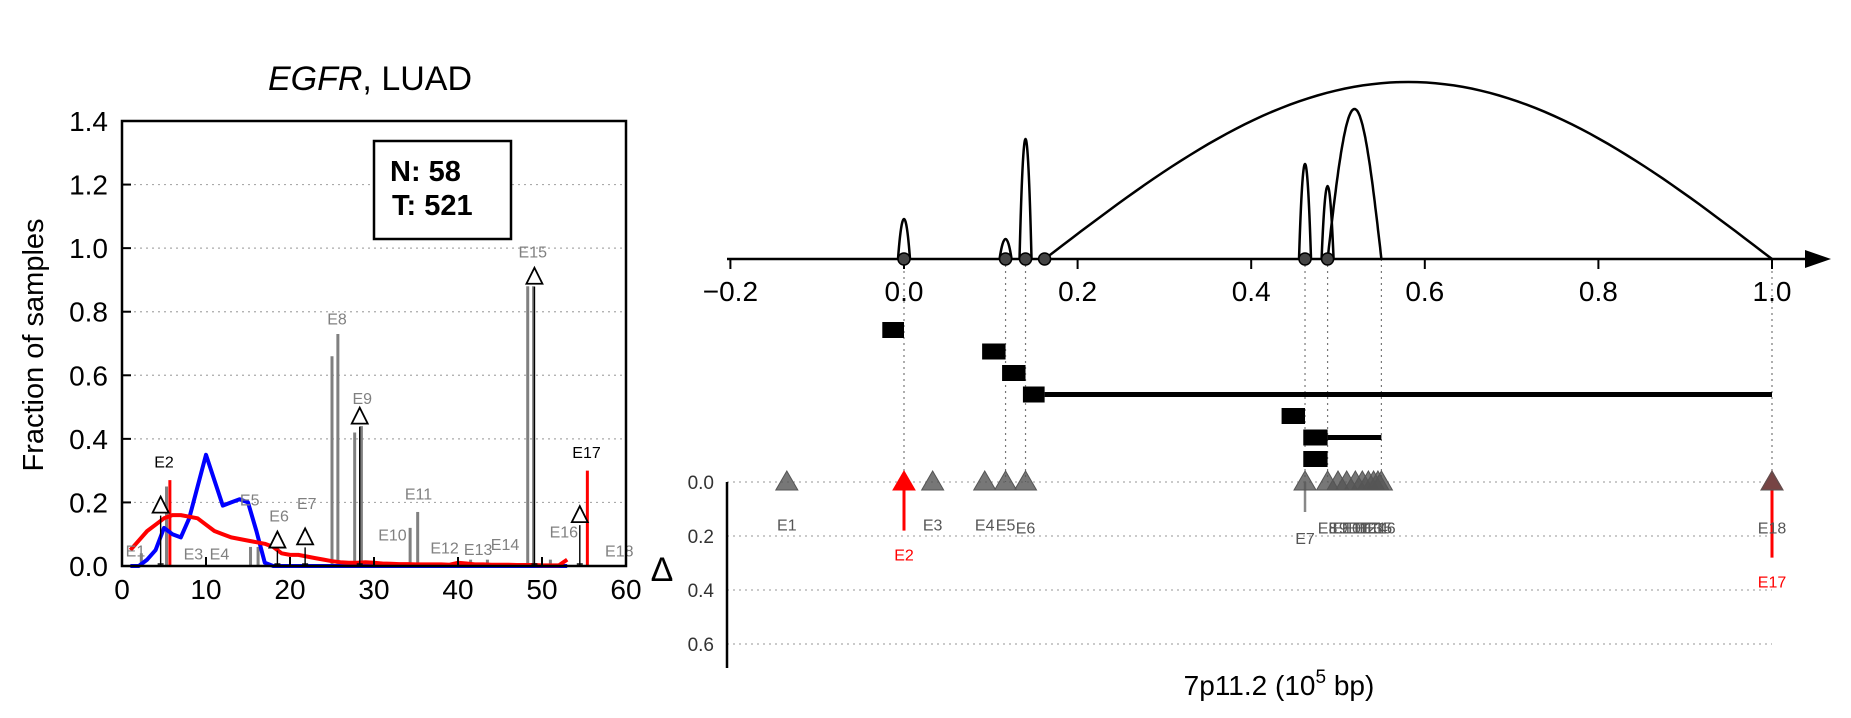  I want to click on right-xlabel-exponent: 5, so click(1320, 677).